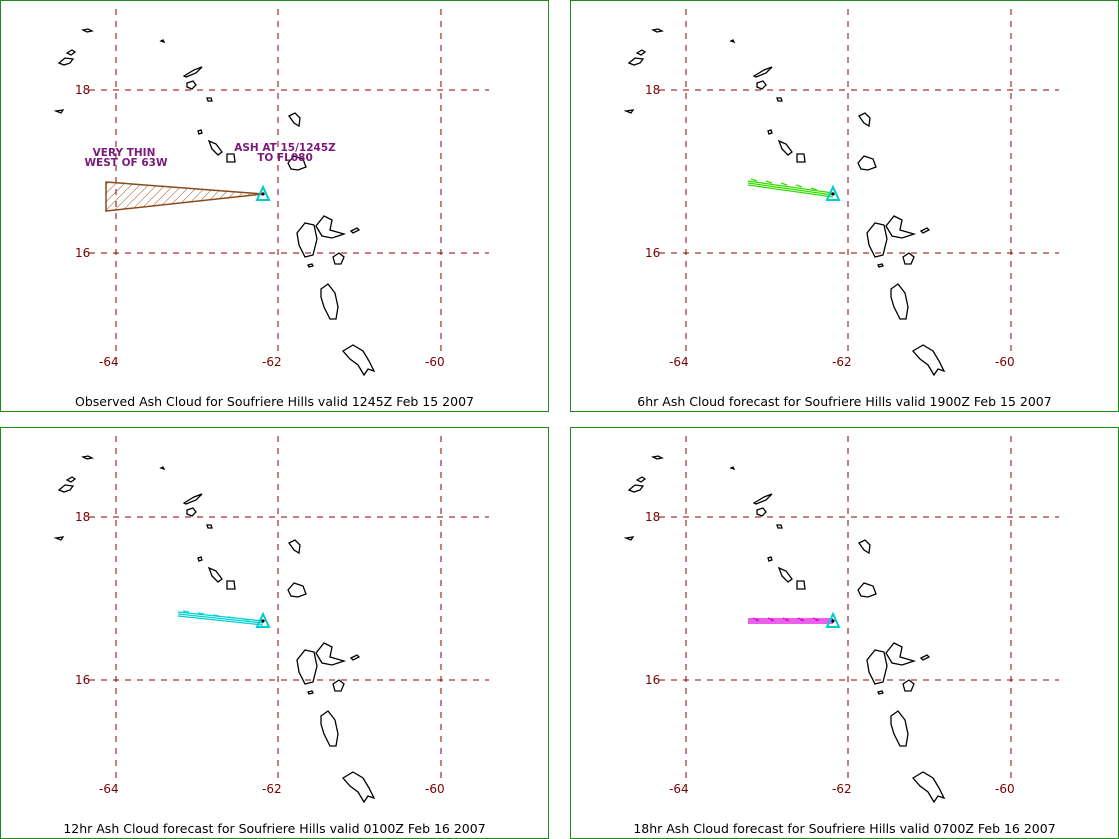  What do you see at coordinates (184, 196) in the screenshot?
I see `ash-cloud-polygon` at bounding box center [184, 196].